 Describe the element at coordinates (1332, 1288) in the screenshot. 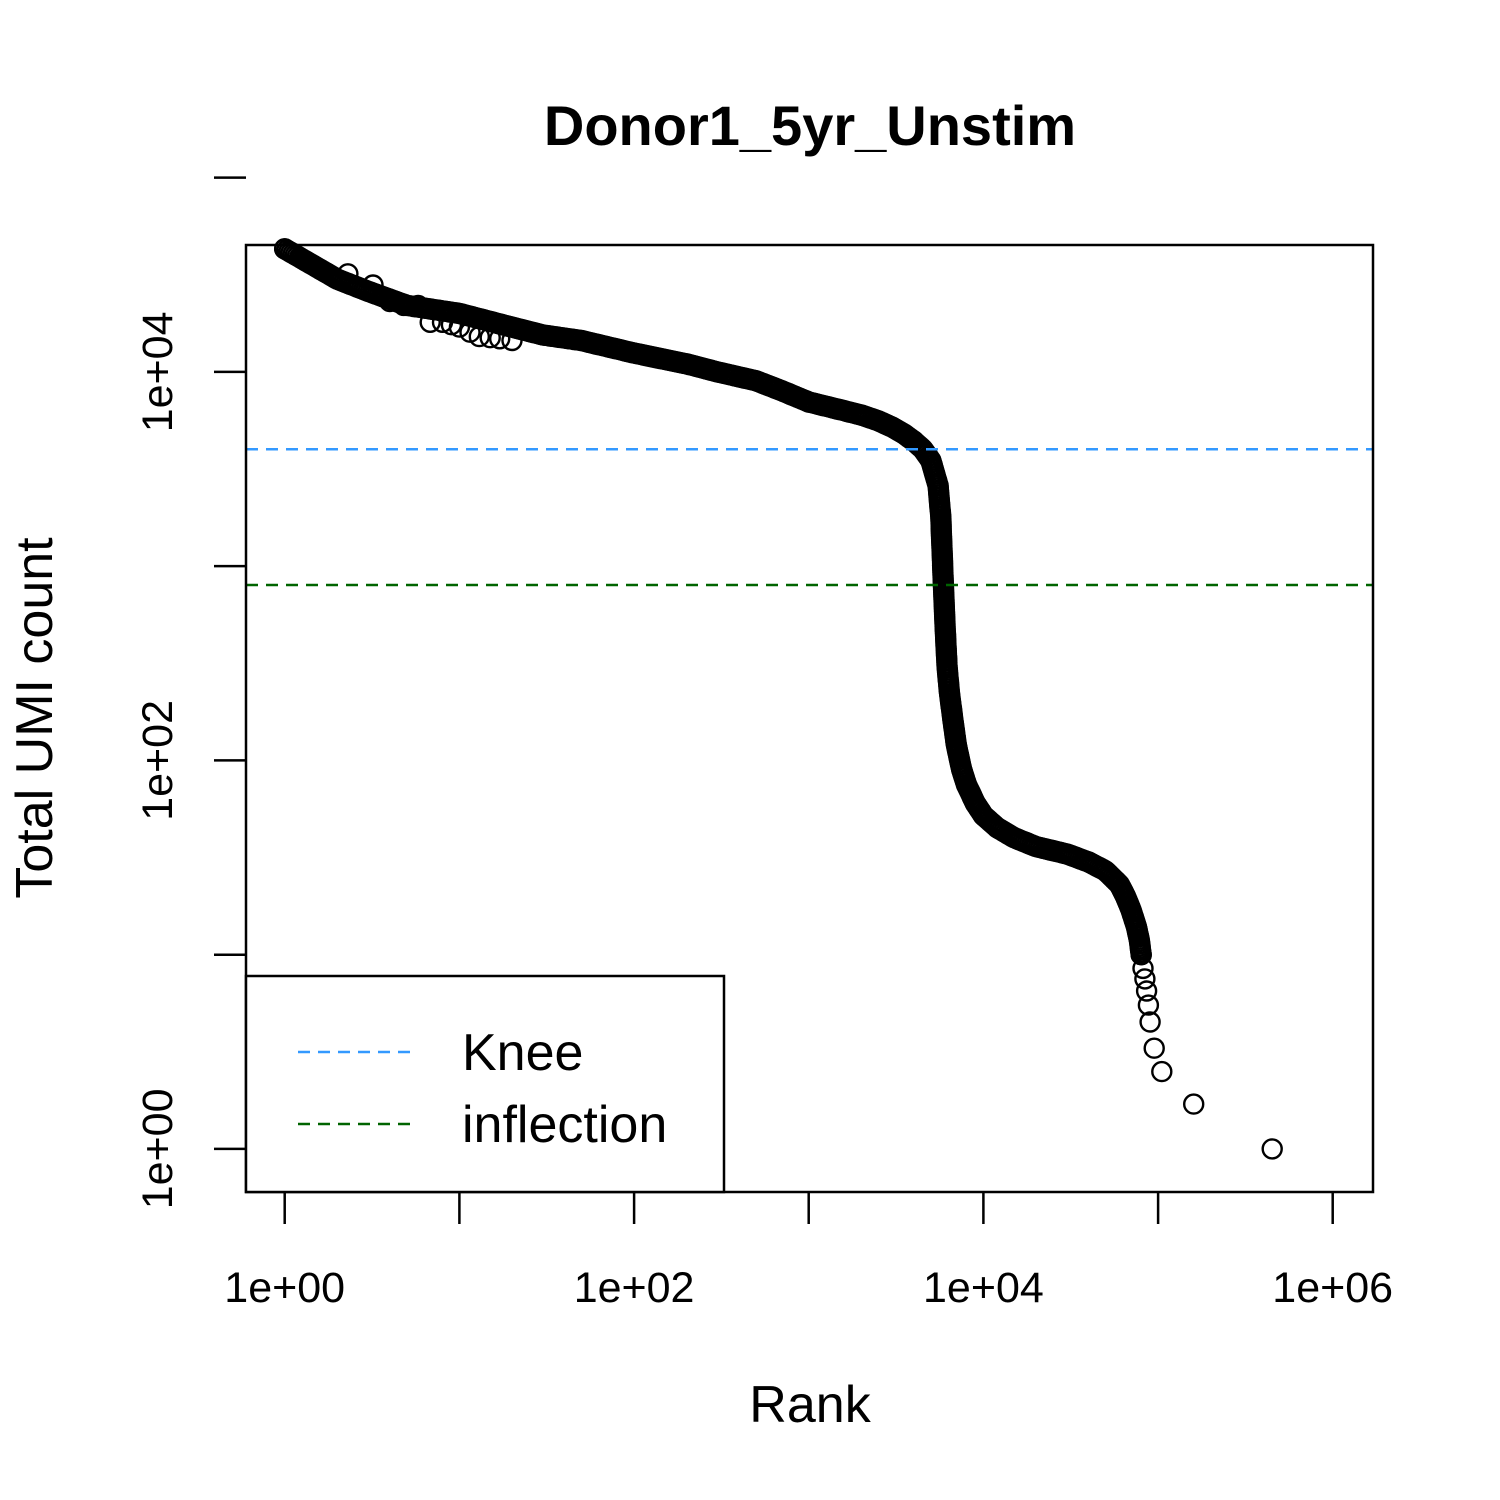

I see `x-tick-label: 1e+06` at that location.